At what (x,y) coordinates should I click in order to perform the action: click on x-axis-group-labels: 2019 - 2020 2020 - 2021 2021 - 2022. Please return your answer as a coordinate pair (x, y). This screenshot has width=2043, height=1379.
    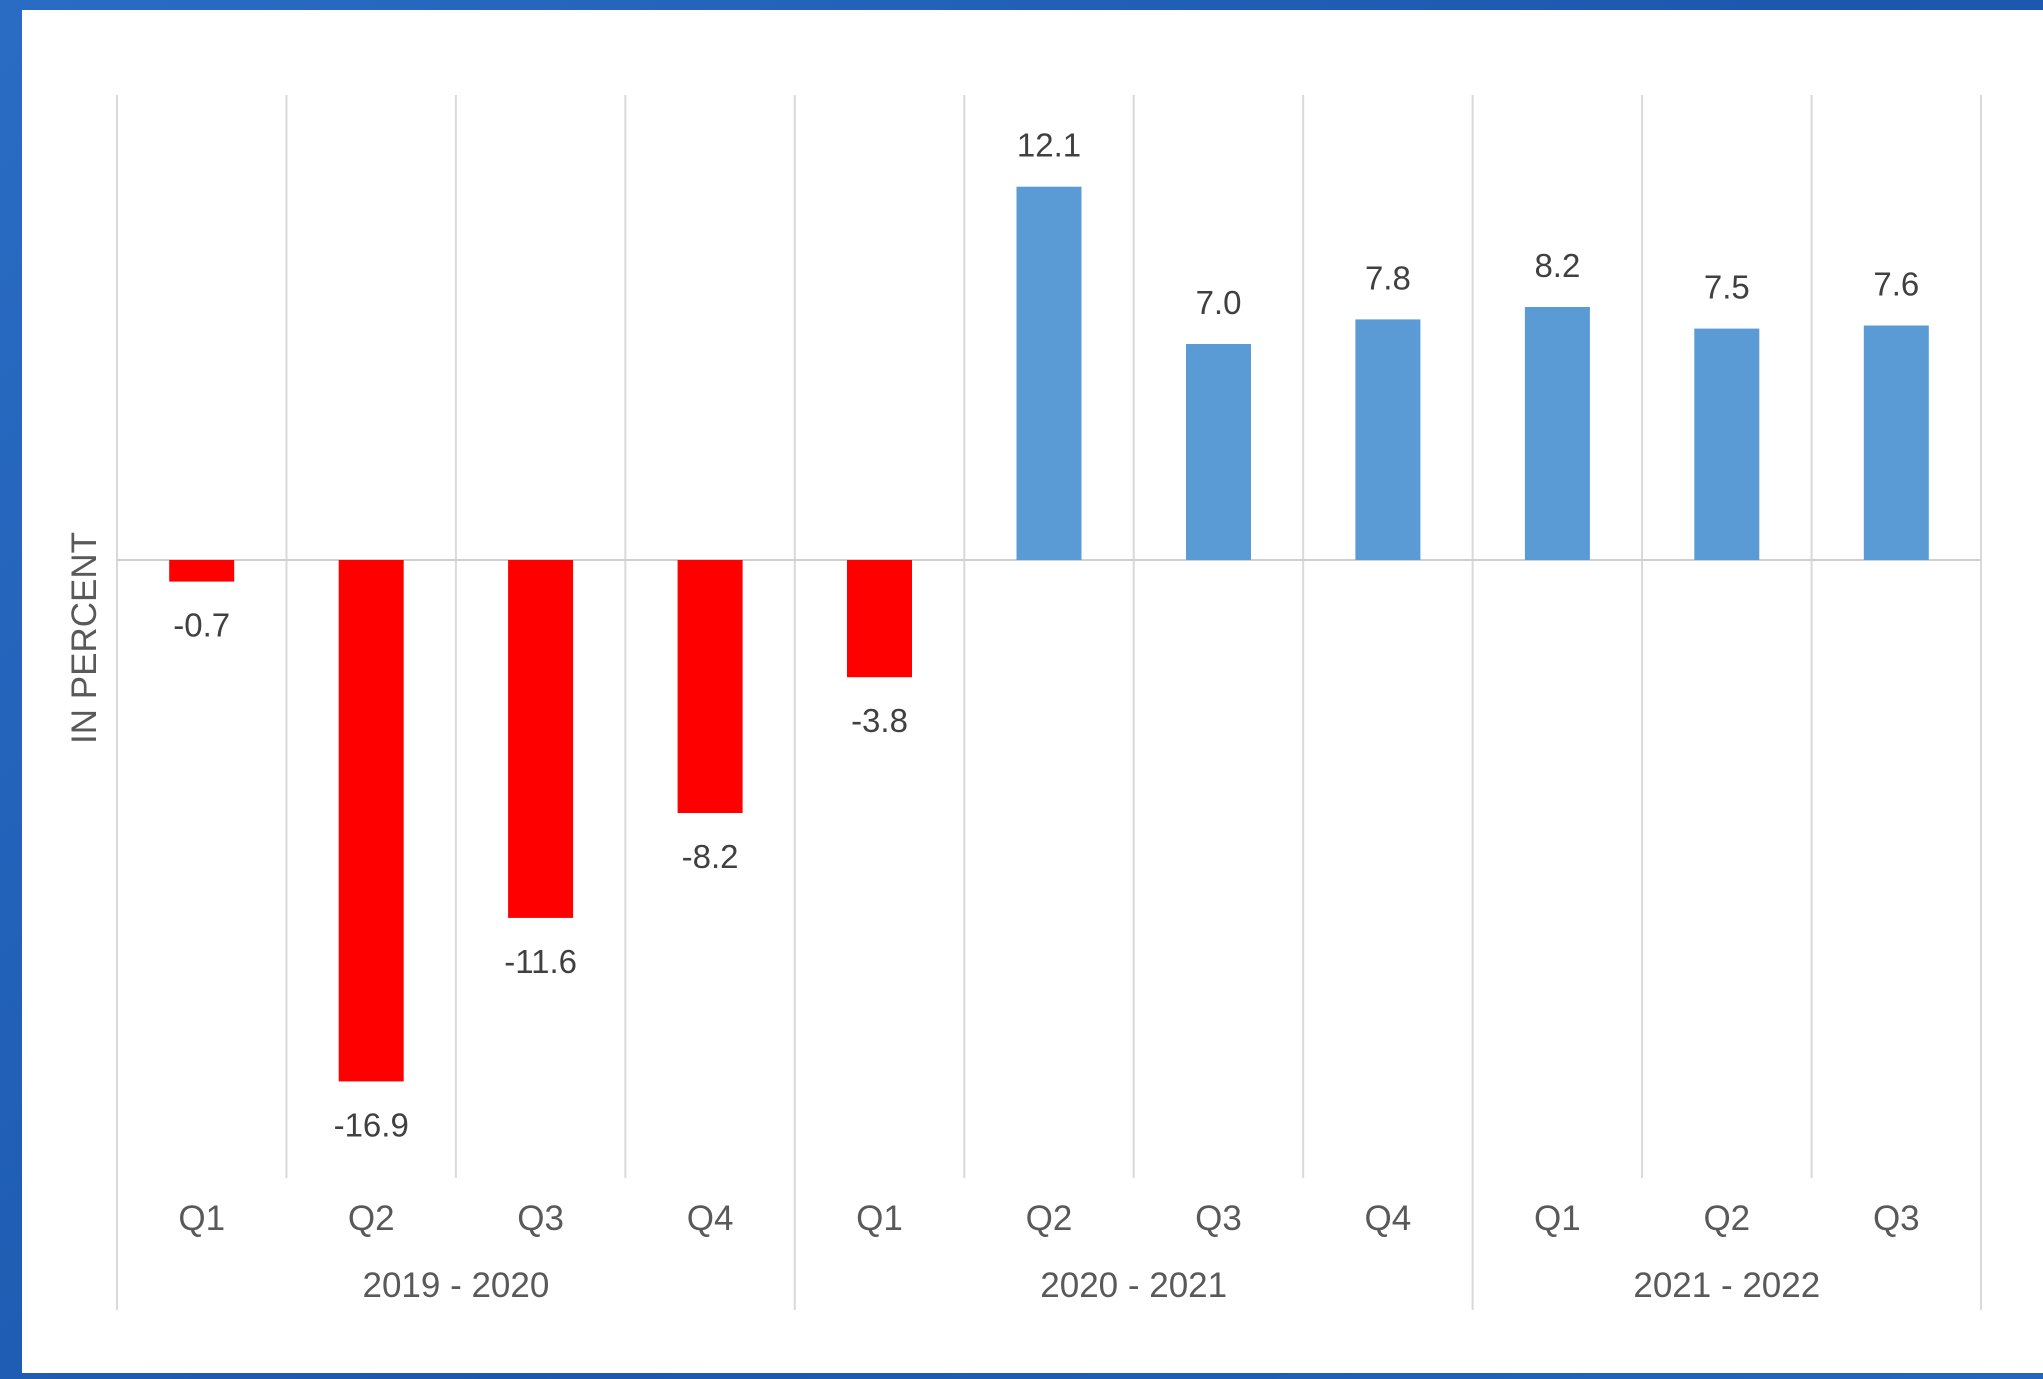
    Looking at the image, I should click on (1091, 1285).